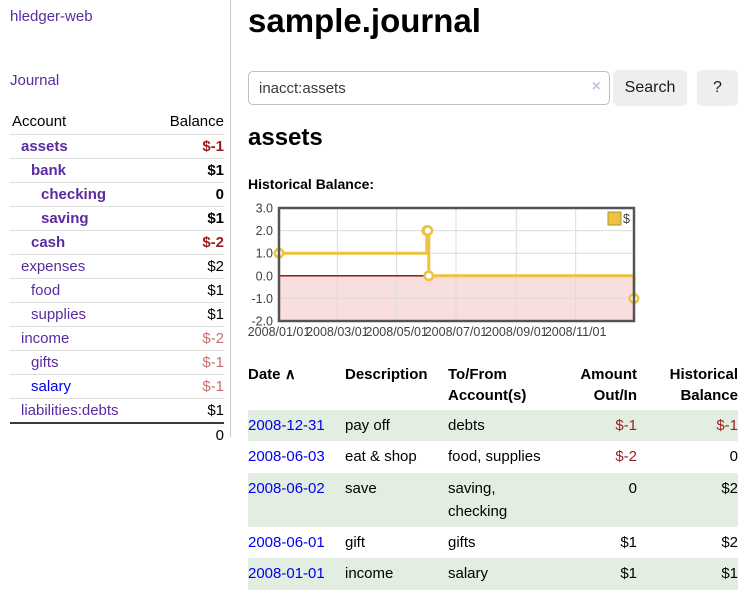 This screenshot has height=590, width=742. Describe the element at coordinates (196, 121) in the screenshot. I see `accounts-header-balance: Balance` at that location.